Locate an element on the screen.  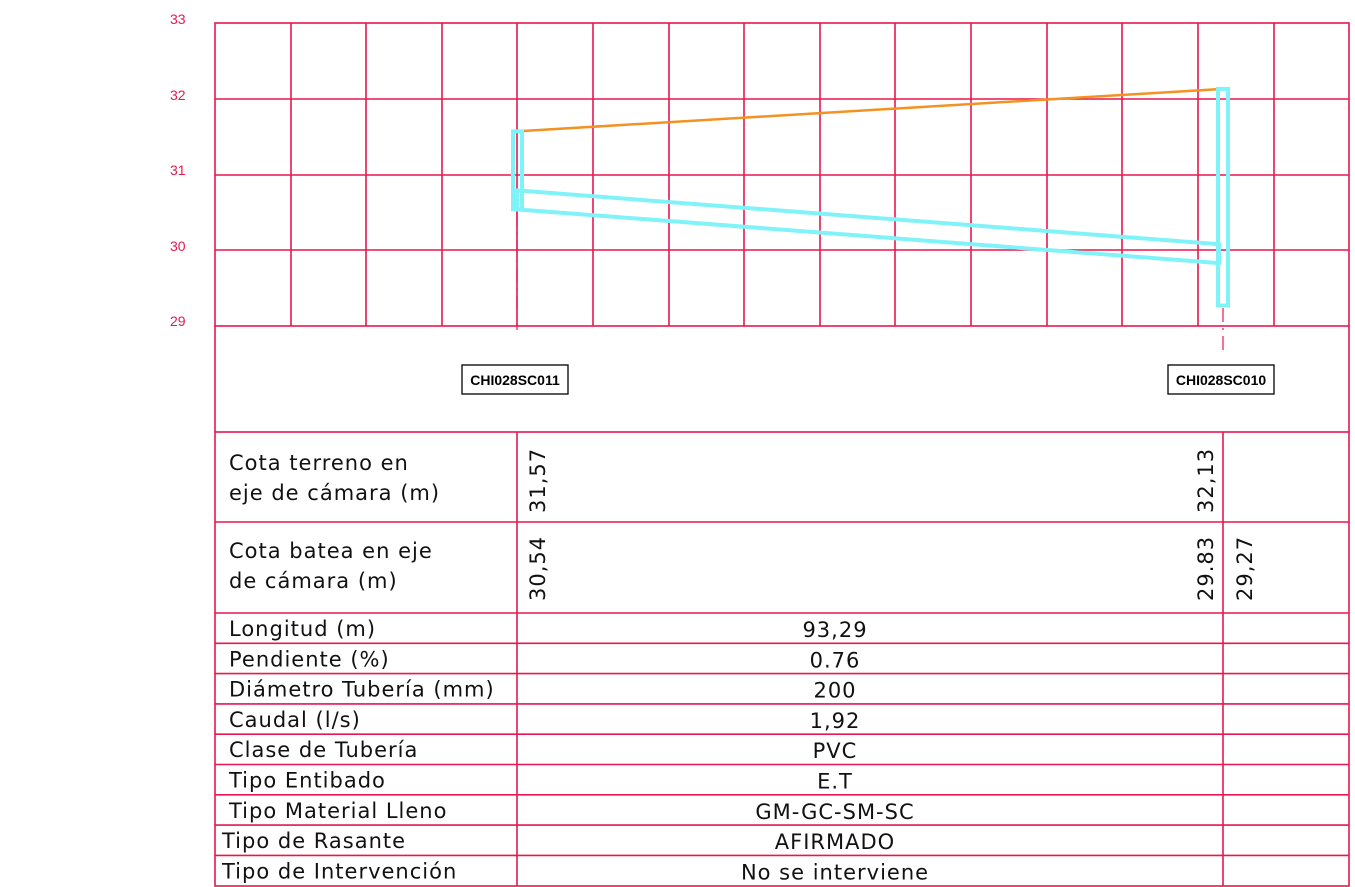
chamber-1-tag: CHI028SC011 is located at coordinates (515, 380).